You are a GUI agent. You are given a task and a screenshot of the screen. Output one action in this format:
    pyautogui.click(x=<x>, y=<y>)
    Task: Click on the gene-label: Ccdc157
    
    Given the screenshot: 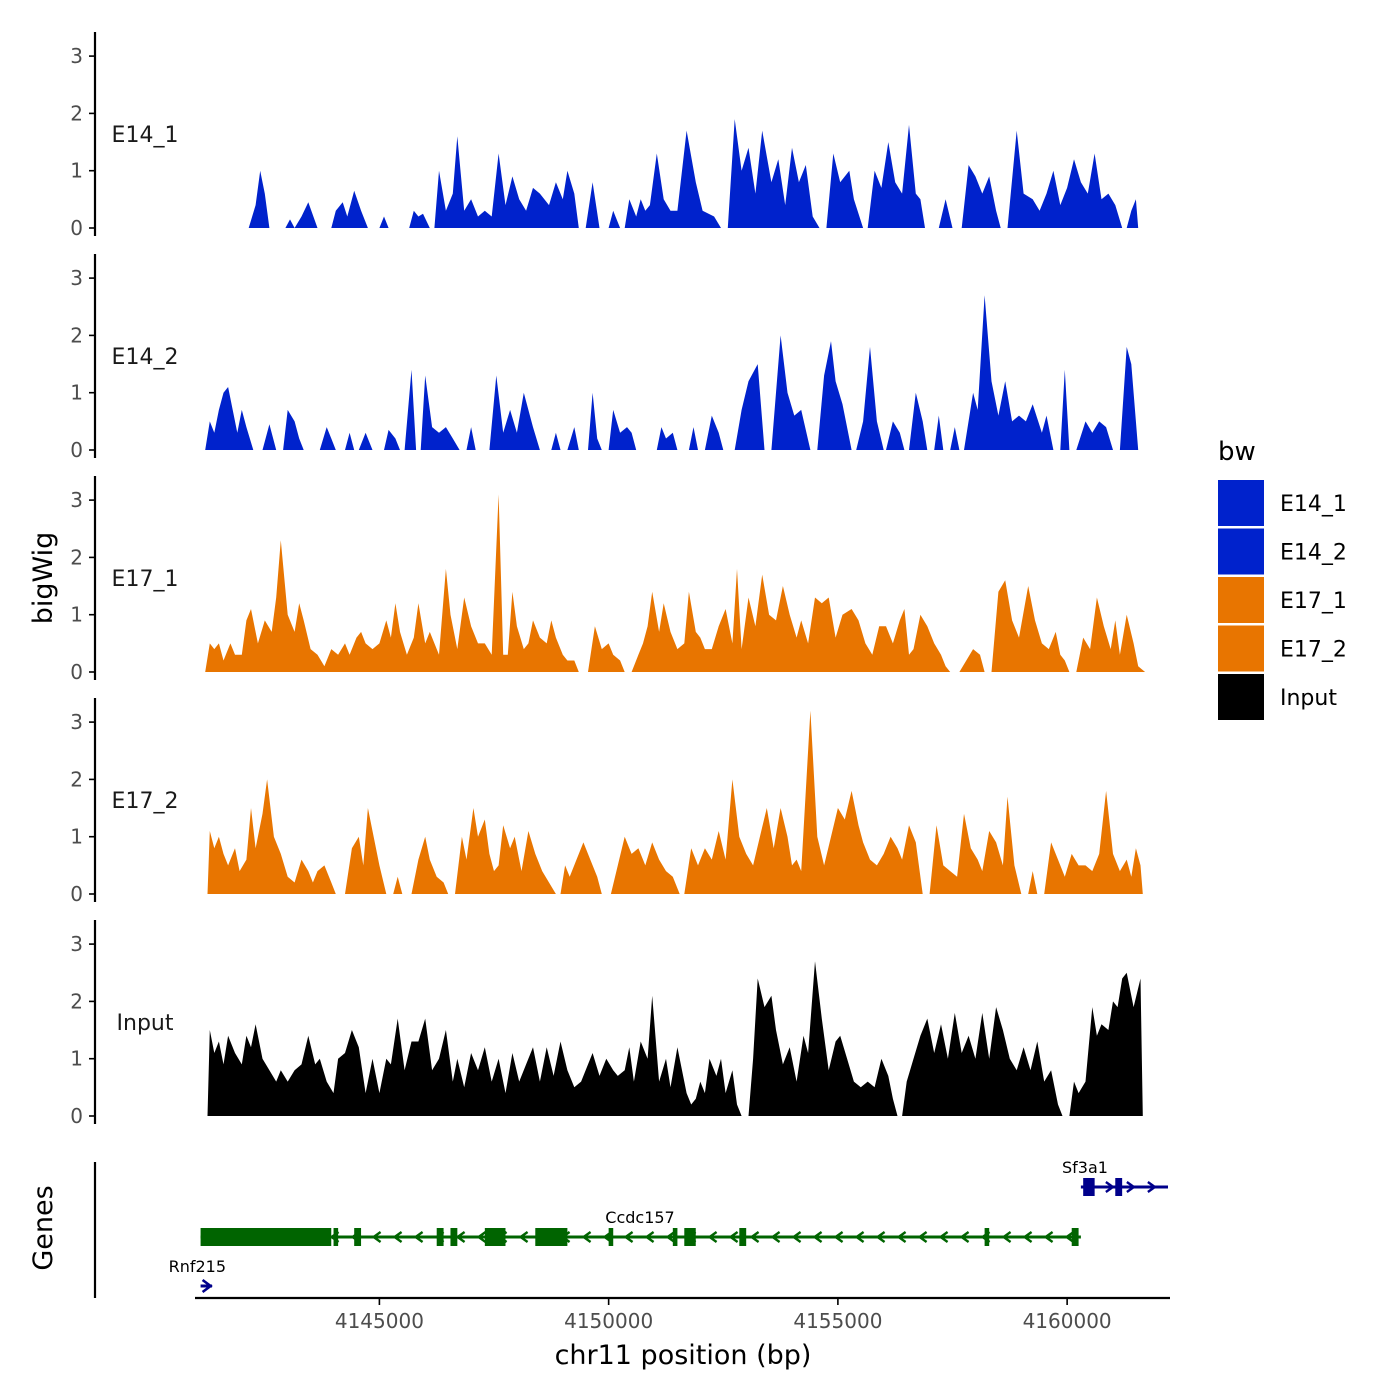 What is the action you would take?
    pyautogui.click(x=639, y=1217)
    